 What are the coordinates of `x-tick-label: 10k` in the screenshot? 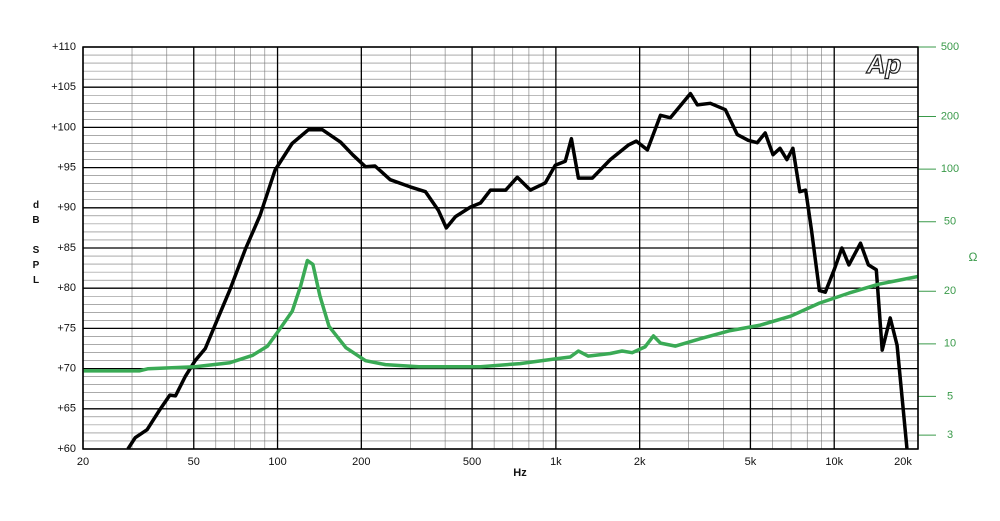 It's located at (834, 462).